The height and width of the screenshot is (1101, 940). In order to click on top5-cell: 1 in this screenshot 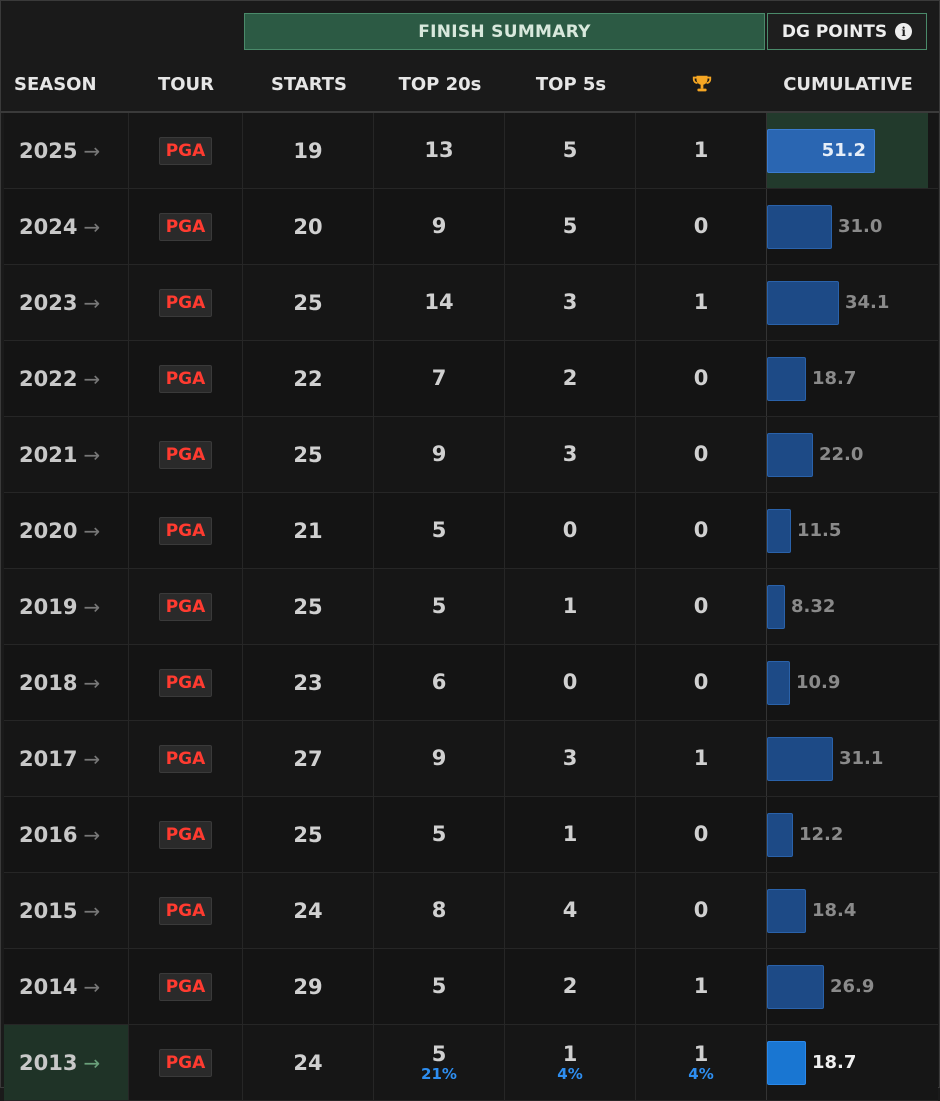, I will do `click(570, 606)`.